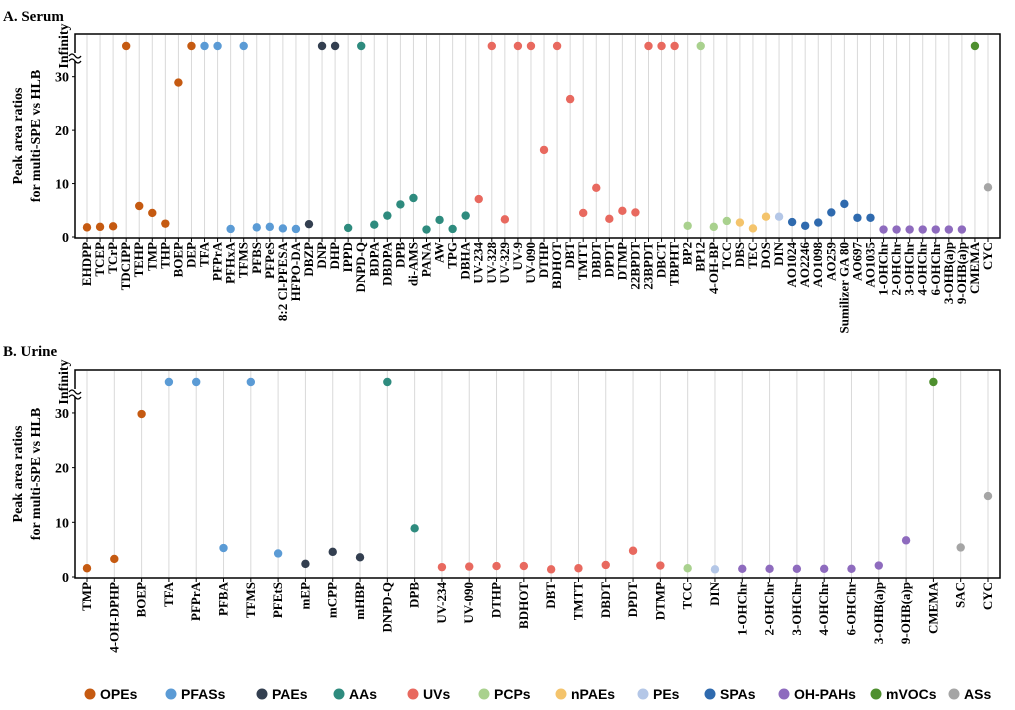 This screenshot has height=710, width=1015. Describe the element at coordinates (817, 265) in the screenshot. I see `x-tick-label: AO1098` at that location.